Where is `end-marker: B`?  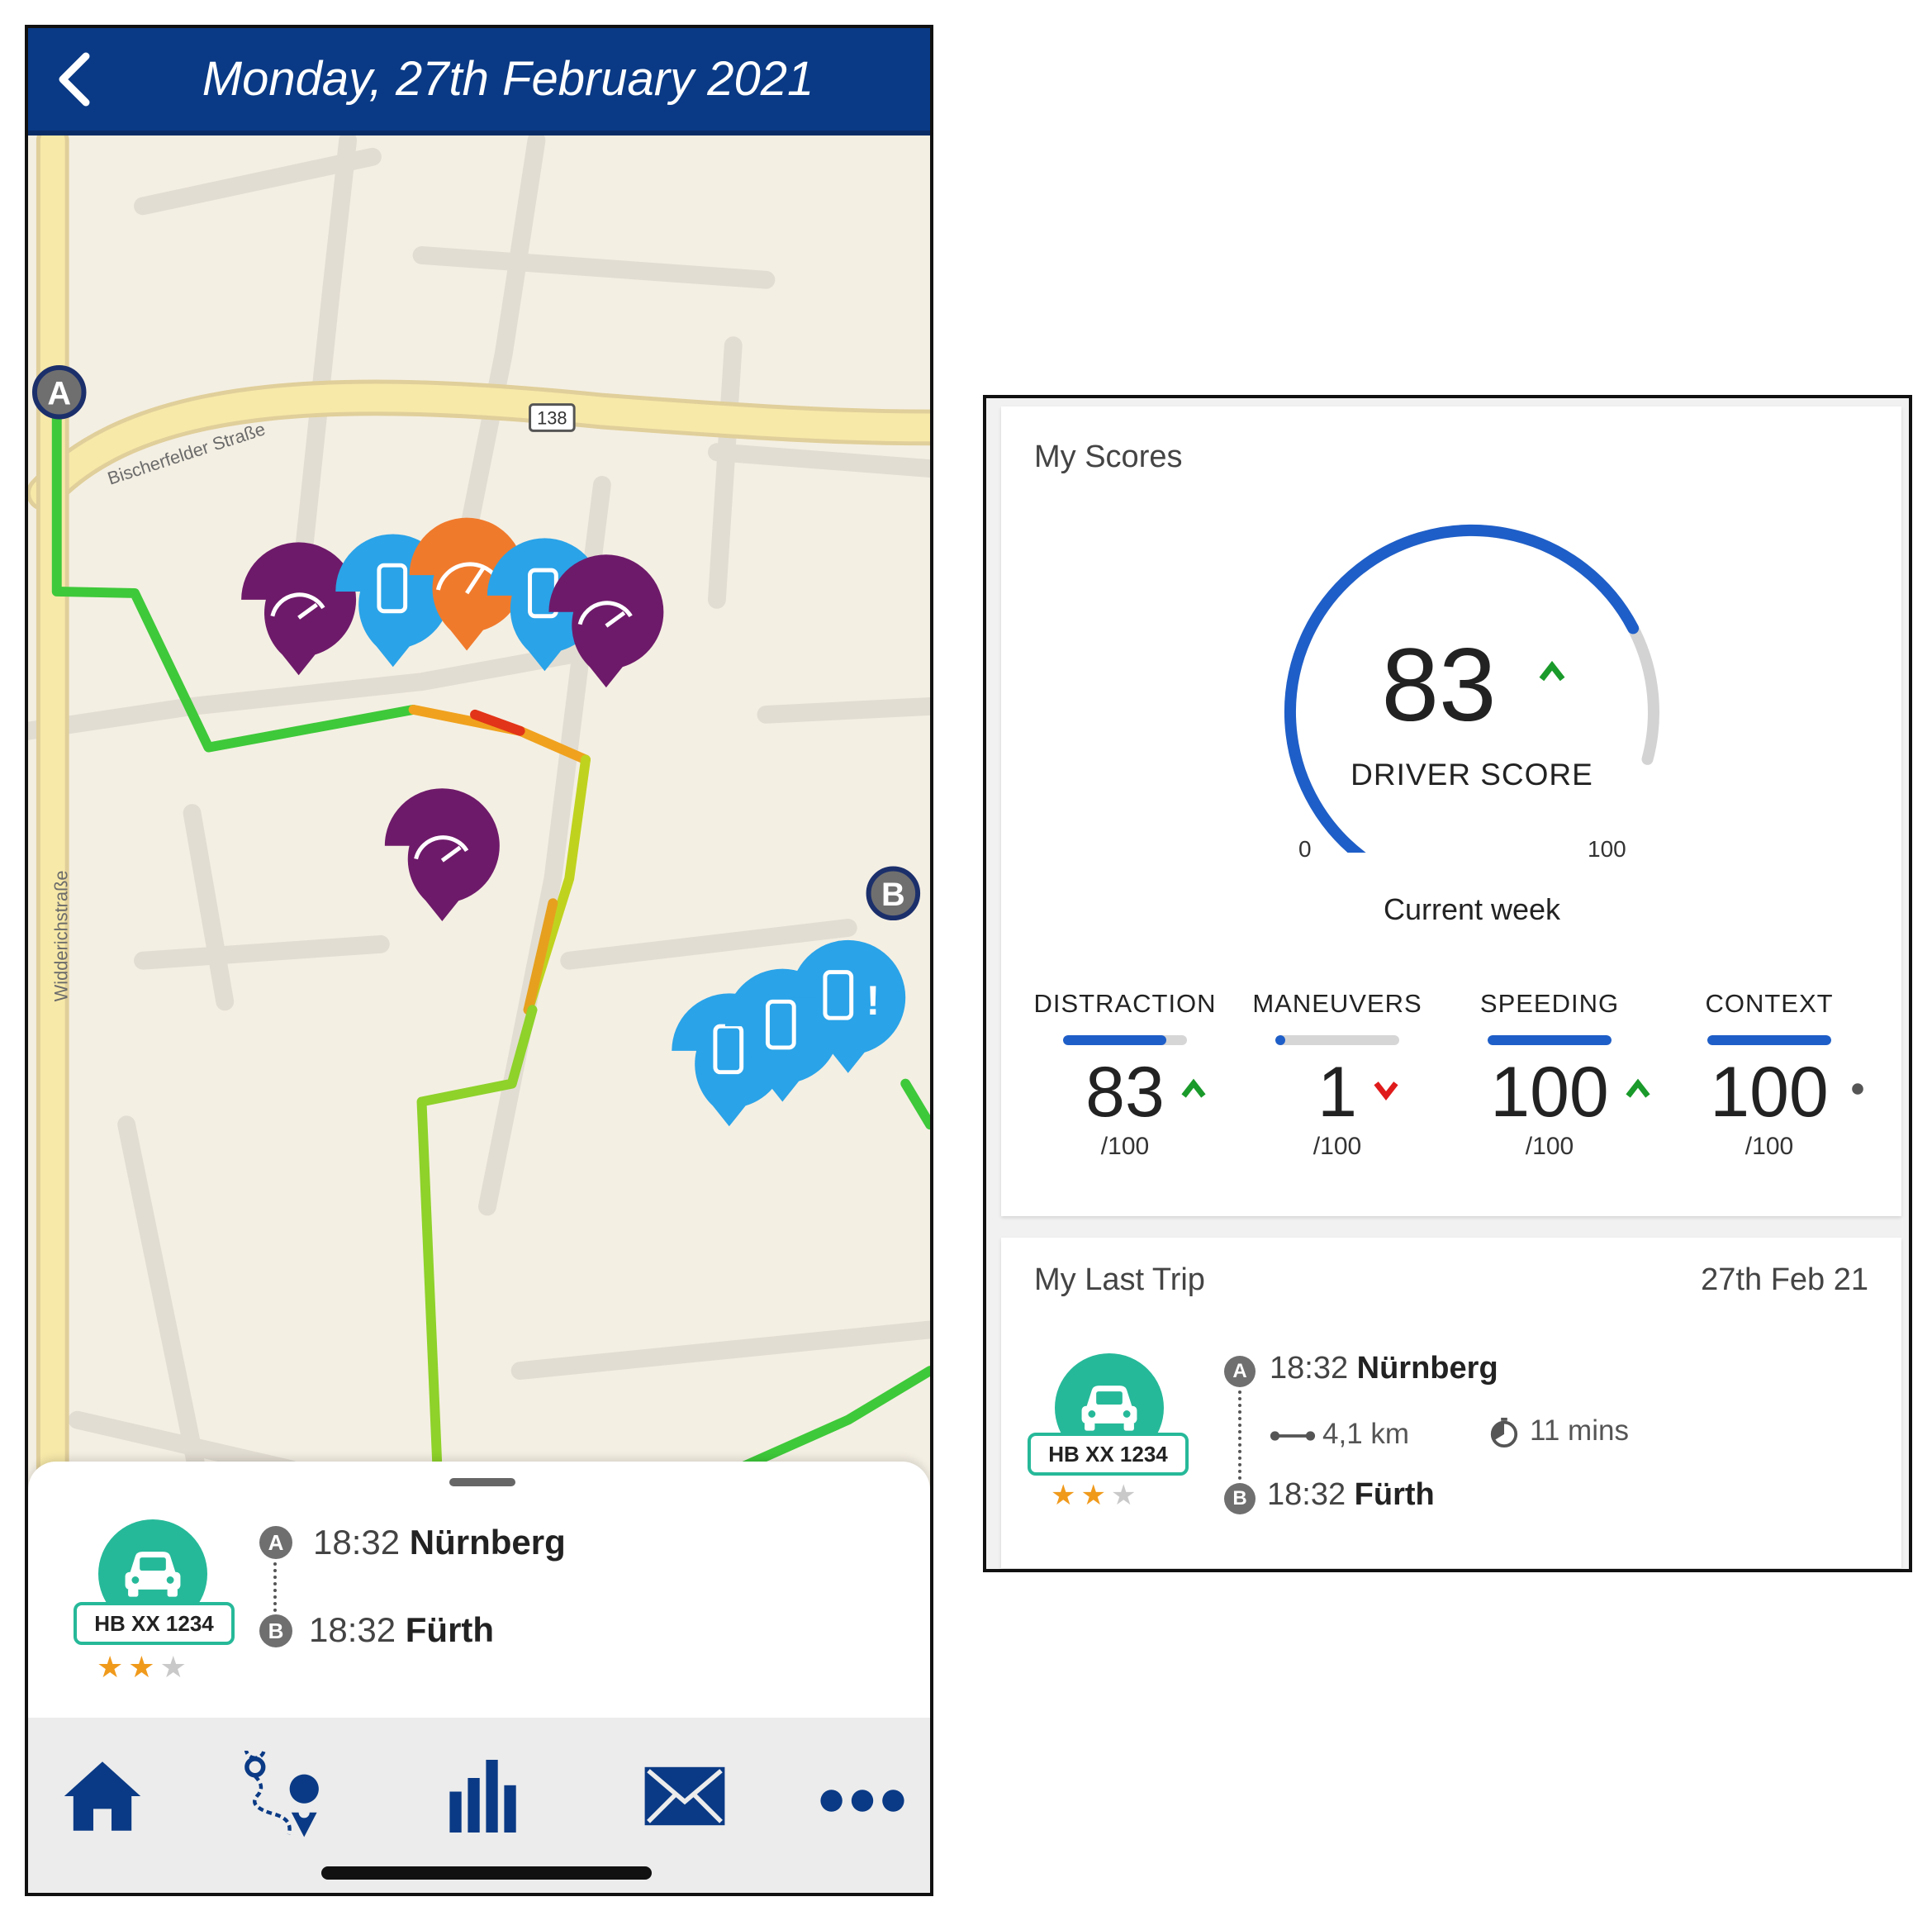 end-marker: B is located at coordinates (893, 893).